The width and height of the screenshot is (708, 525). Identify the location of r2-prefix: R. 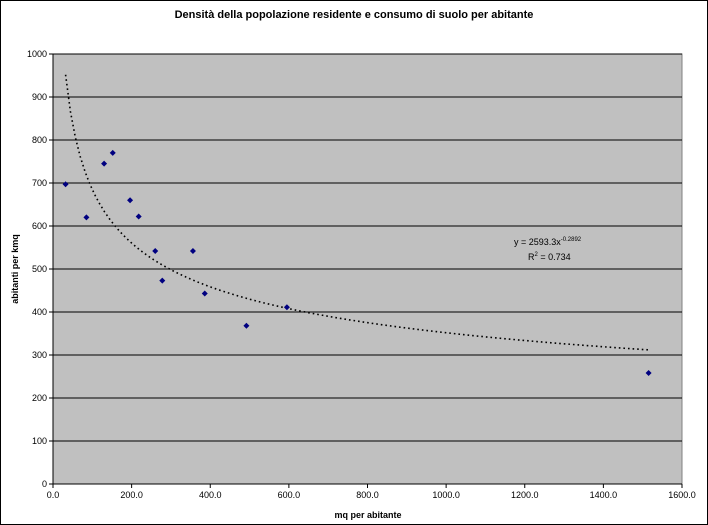
(531, 257).